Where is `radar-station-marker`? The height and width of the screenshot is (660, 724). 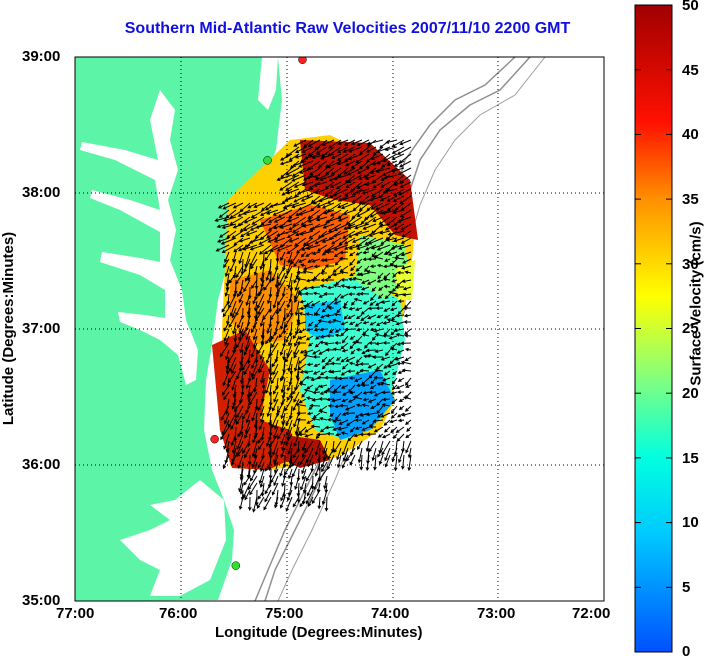
radar-station-marker is located at coordinates (302, 60).